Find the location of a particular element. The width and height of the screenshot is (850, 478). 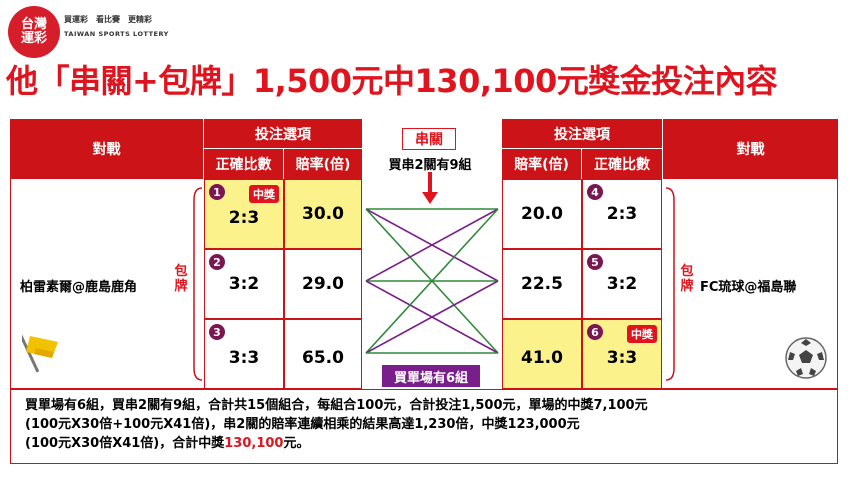

single-bet-label: 買單場有6組 is located at coordinates (431, 376).